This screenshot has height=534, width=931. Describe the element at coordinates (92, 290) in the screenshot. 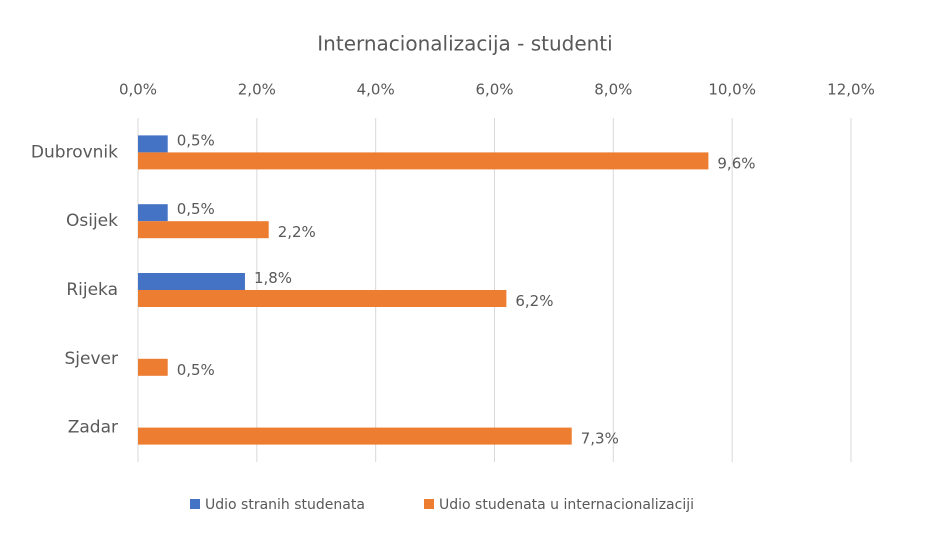

I see `y-tick-label: Rijeka` at that location.